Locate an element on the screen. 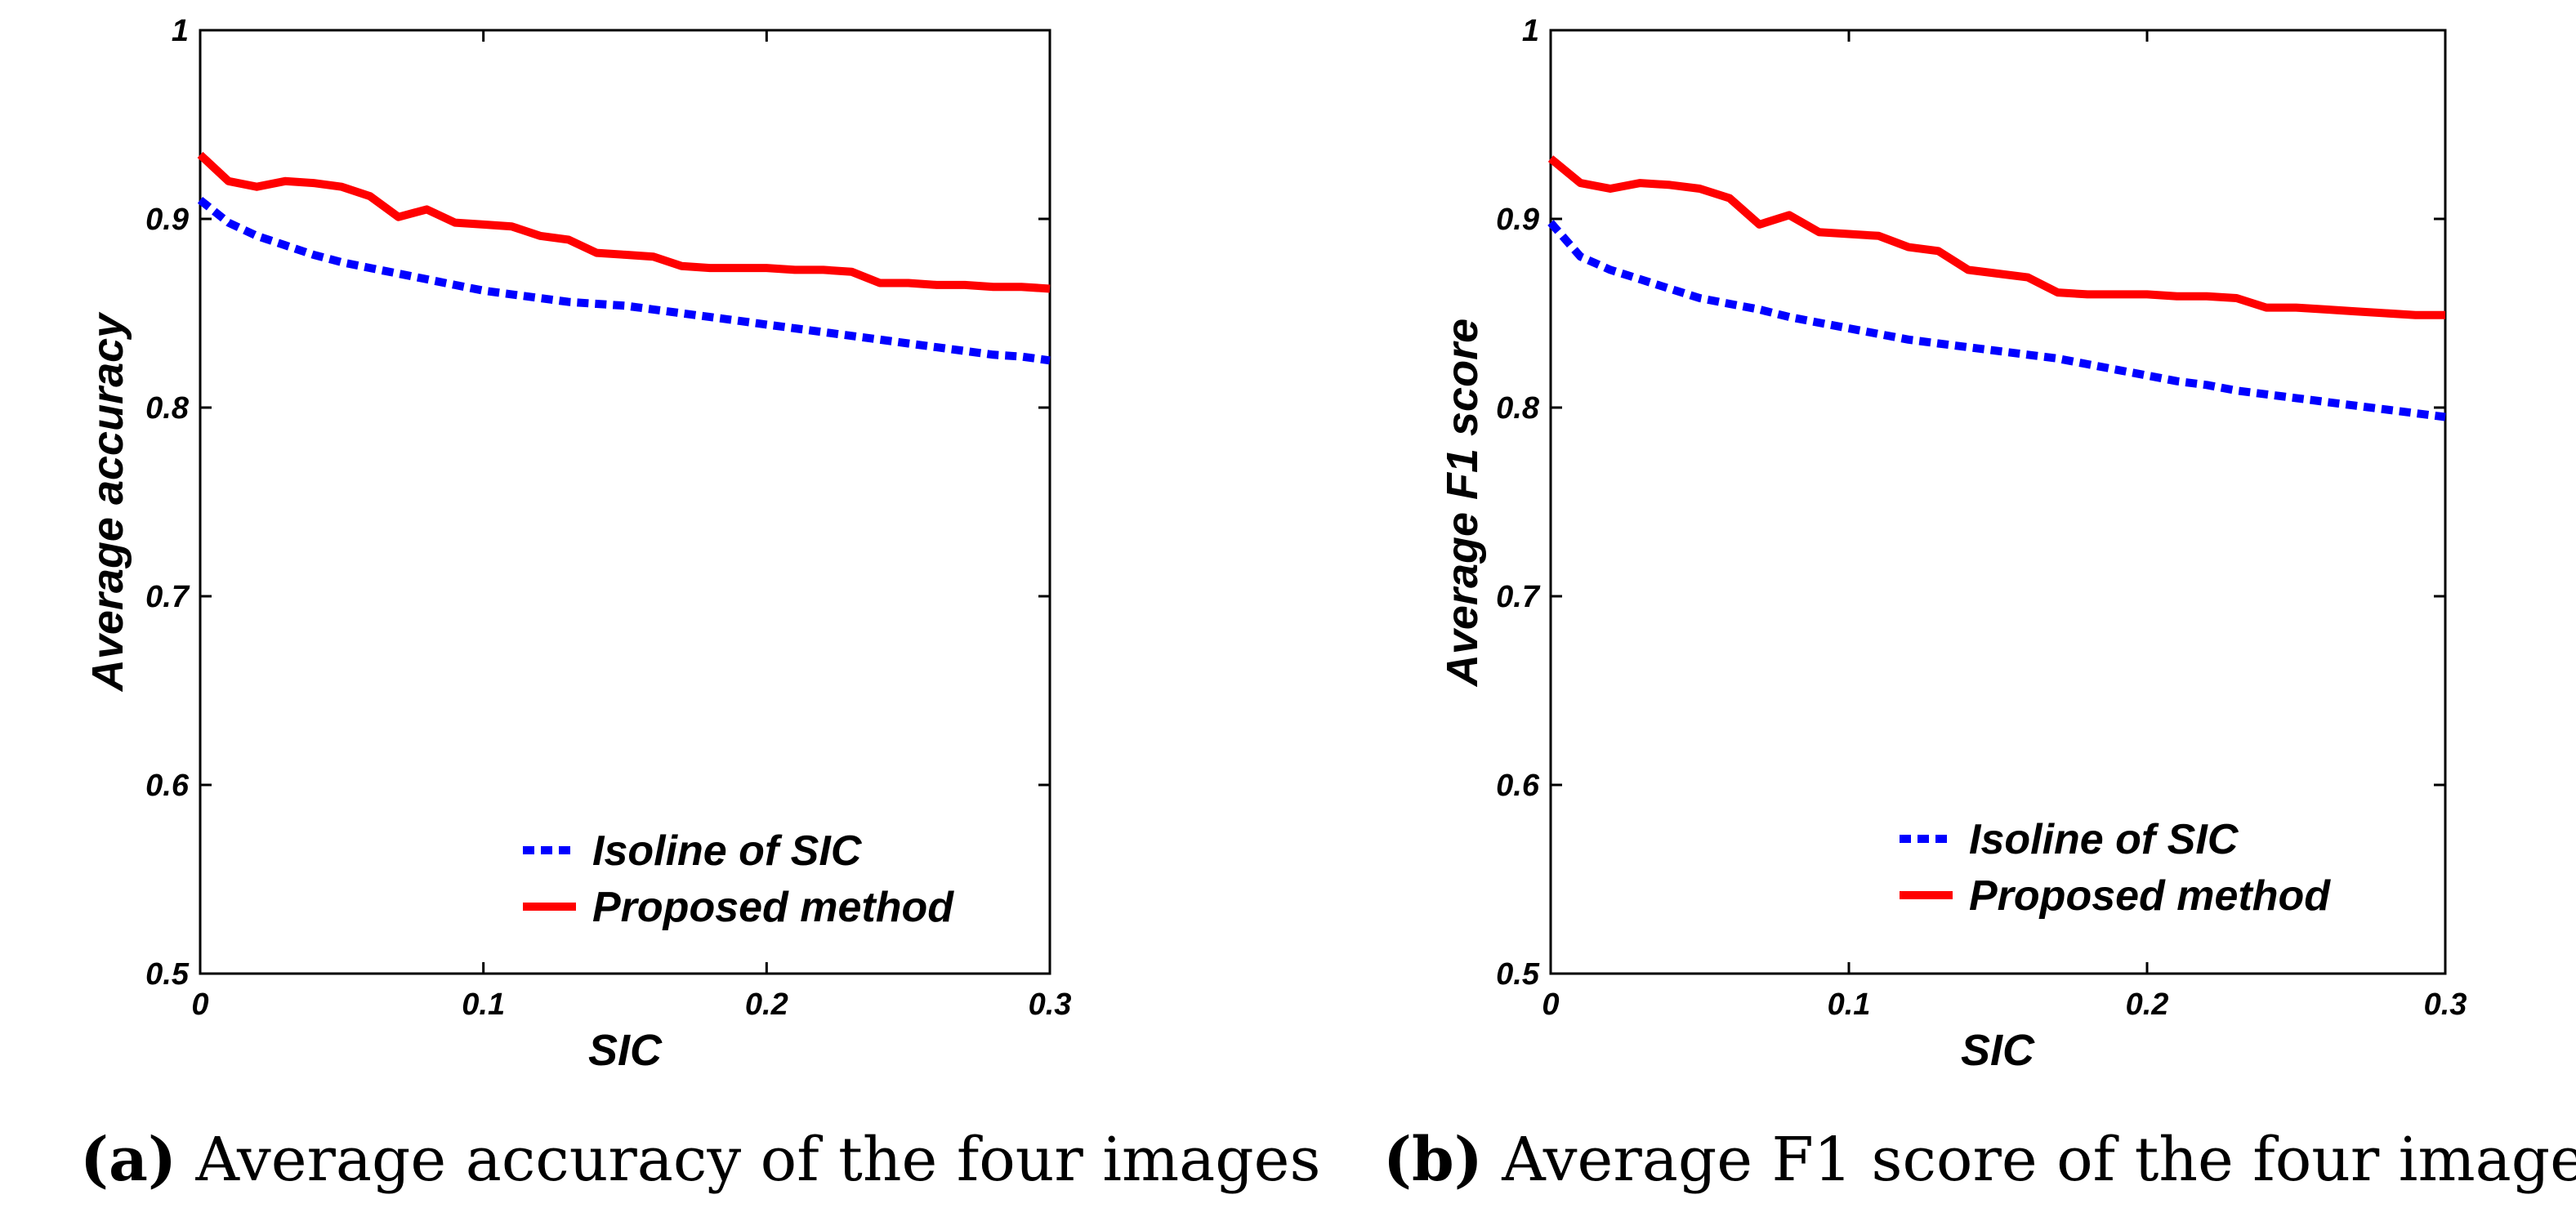 This screenshot has height=1217, width=2576. panel-a-y-tick-label: 0.6 is located at coordinates (168, 786).